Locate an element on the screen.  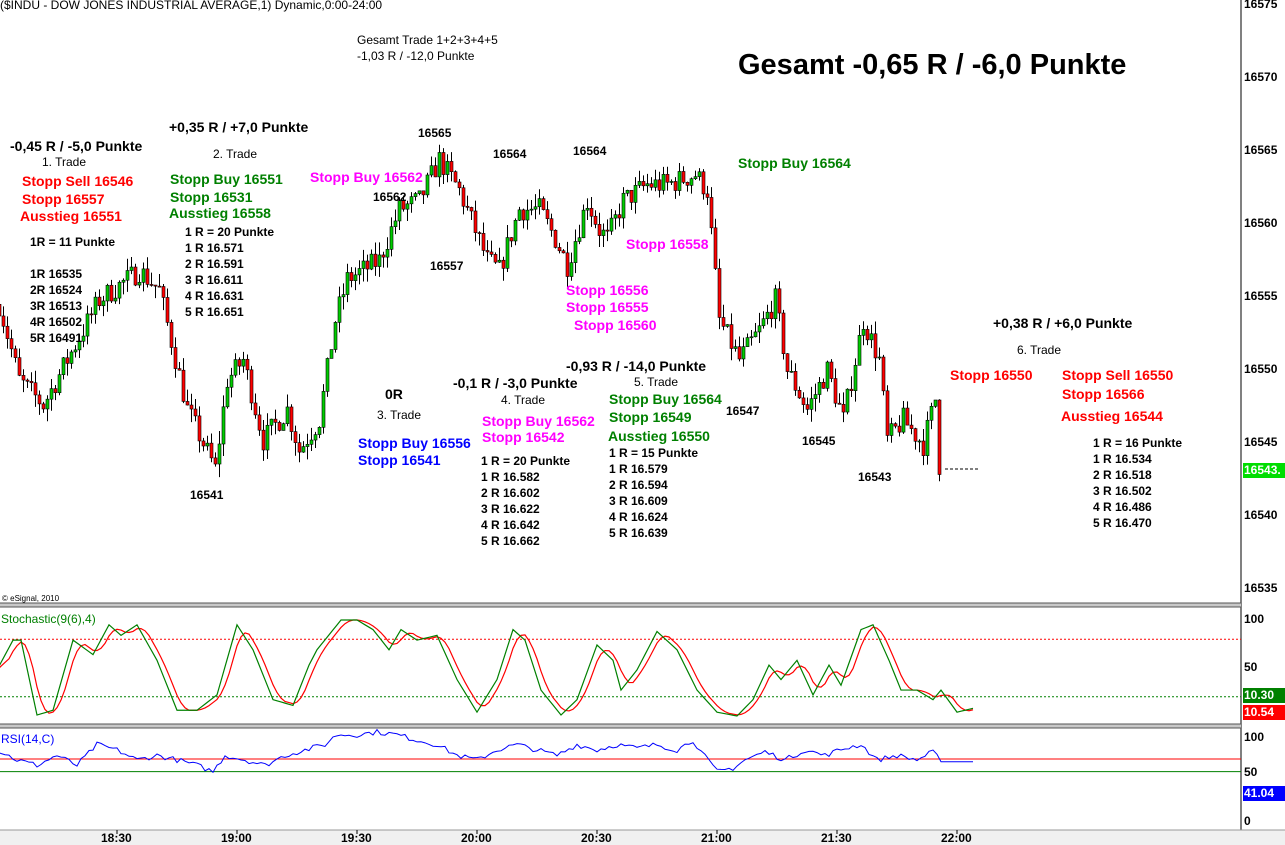
price-axis-tick: 16555 is located at coordinates (1261, 296).